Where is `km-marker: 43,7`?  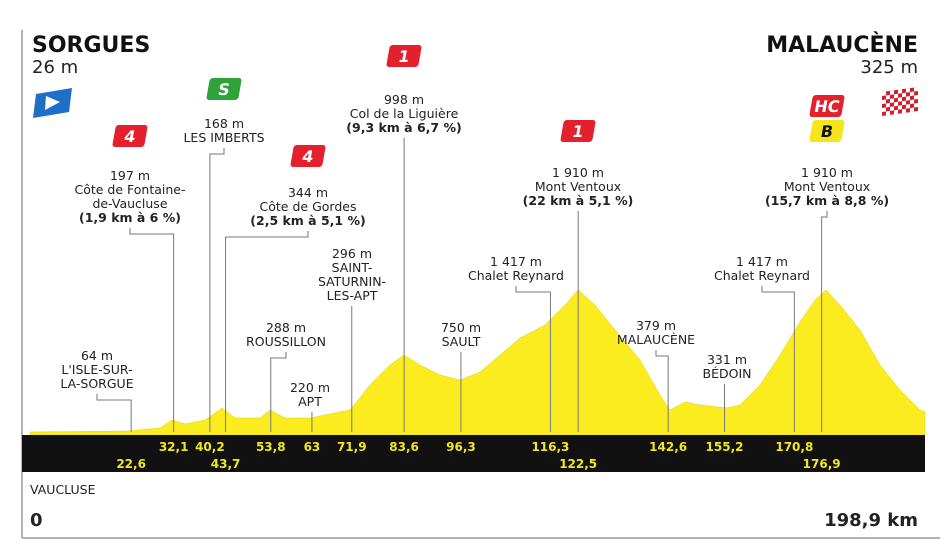
km-marker: 43,7 is located at coordinates (226, 464).